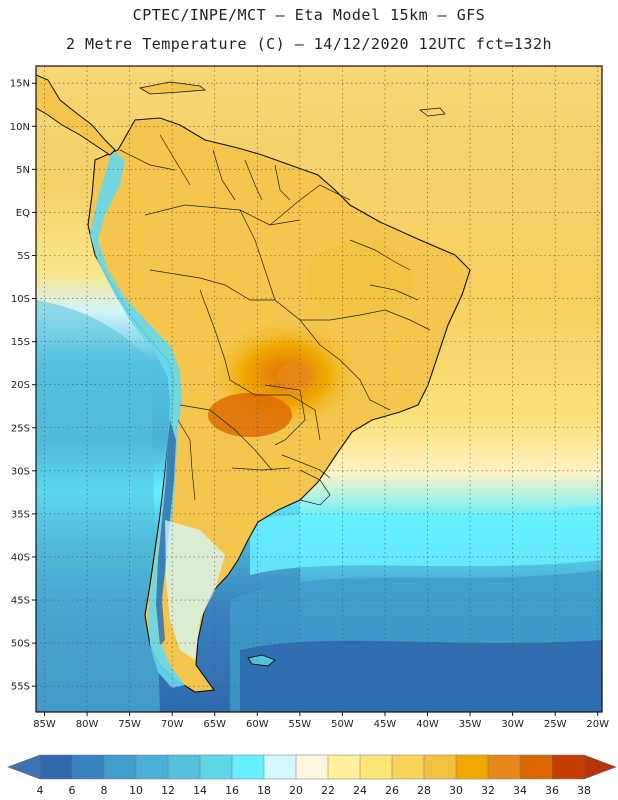 This screenshot has width=618, height=800. Describe the element at coordinates (470, 724) in the screenshot. I see `lon-tick-label: 35W` at that location.